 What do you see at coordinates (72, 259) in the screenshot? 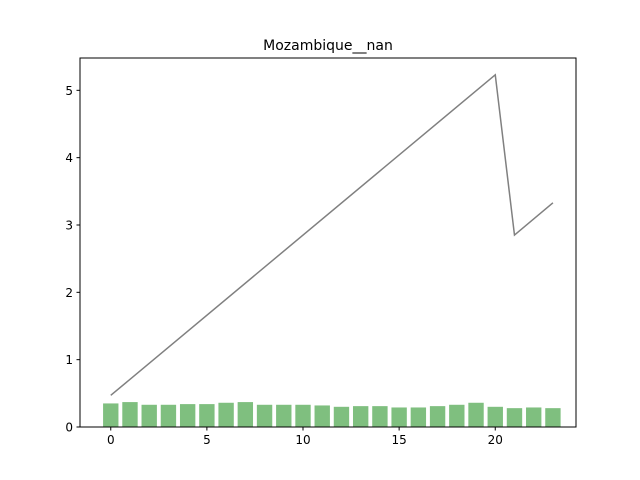
I see `y-axis: 0 1 2 3 4 5` at bounding box center [72, 259].